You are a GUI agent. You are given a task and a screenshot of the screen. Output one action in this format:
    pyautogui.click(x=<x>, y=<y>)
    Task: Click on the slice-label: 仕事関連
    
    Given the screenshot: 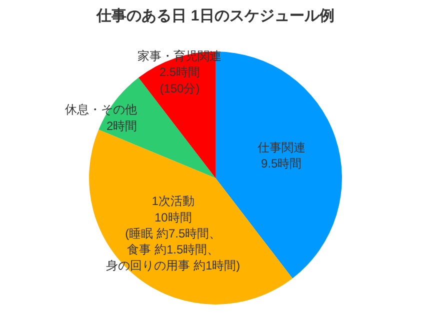 What is the action you would take?
    pyautogui.click(x=281, y=147)
    